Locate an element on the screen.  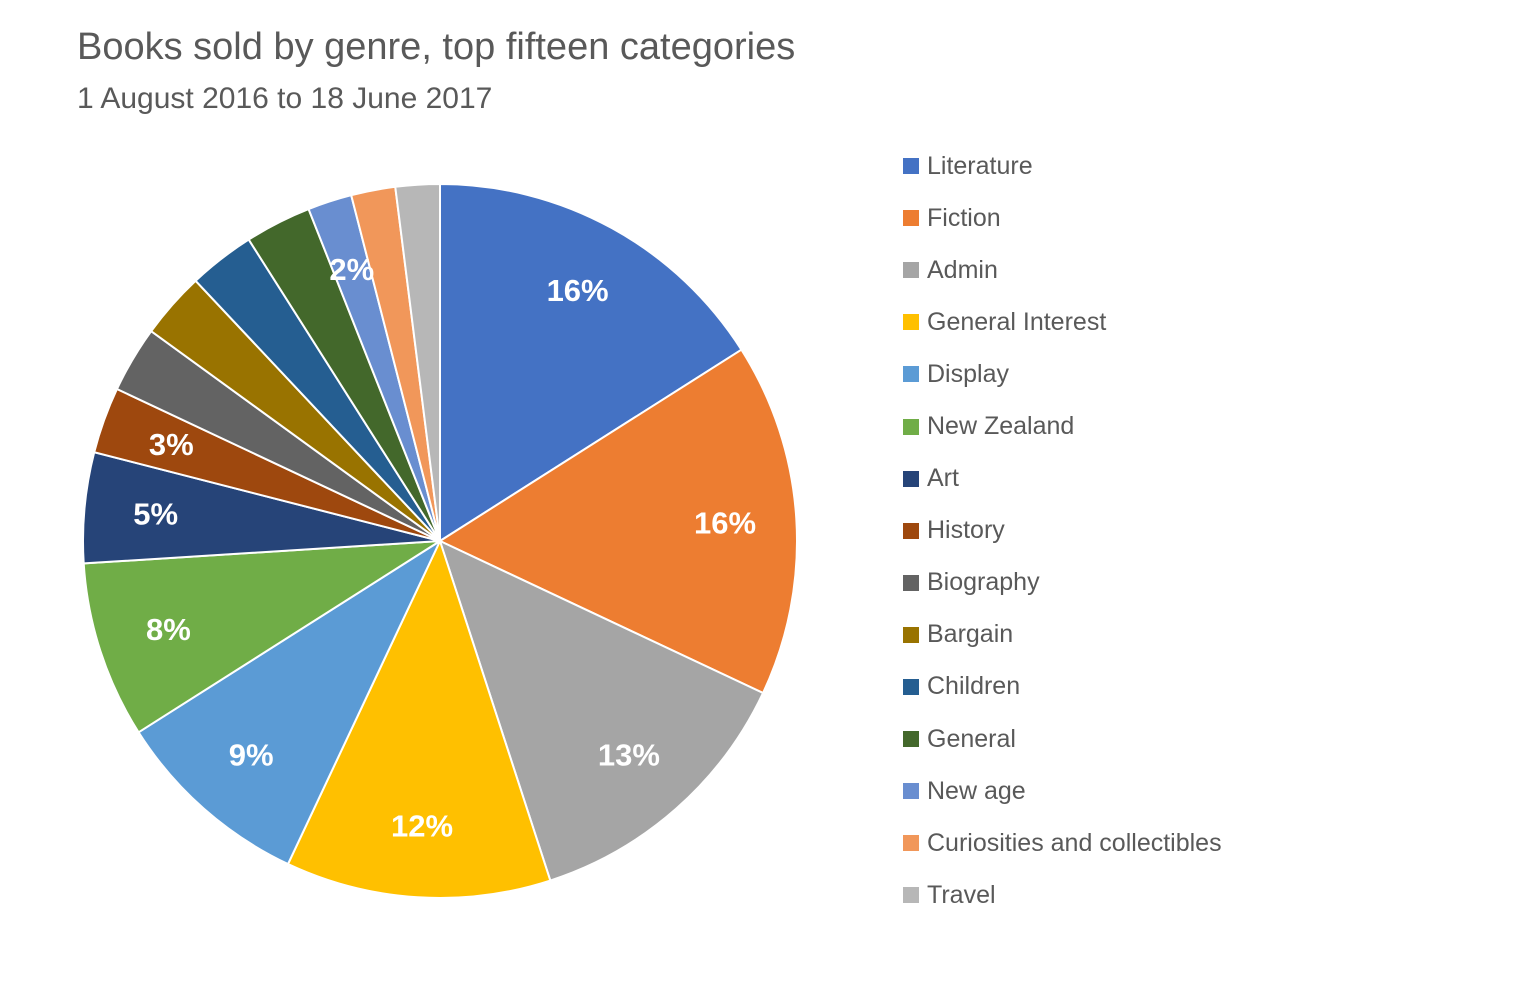
chart-subtitle: 1 August 2016 to 18 June 2017 is located at coordinates (285, 98).